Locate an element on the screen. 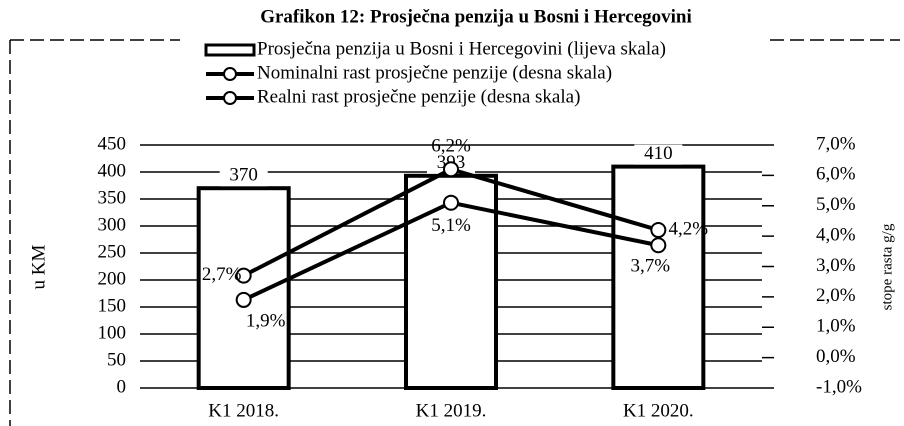  x-tick-label: K1 2020. is located at coordinates (658, 410).